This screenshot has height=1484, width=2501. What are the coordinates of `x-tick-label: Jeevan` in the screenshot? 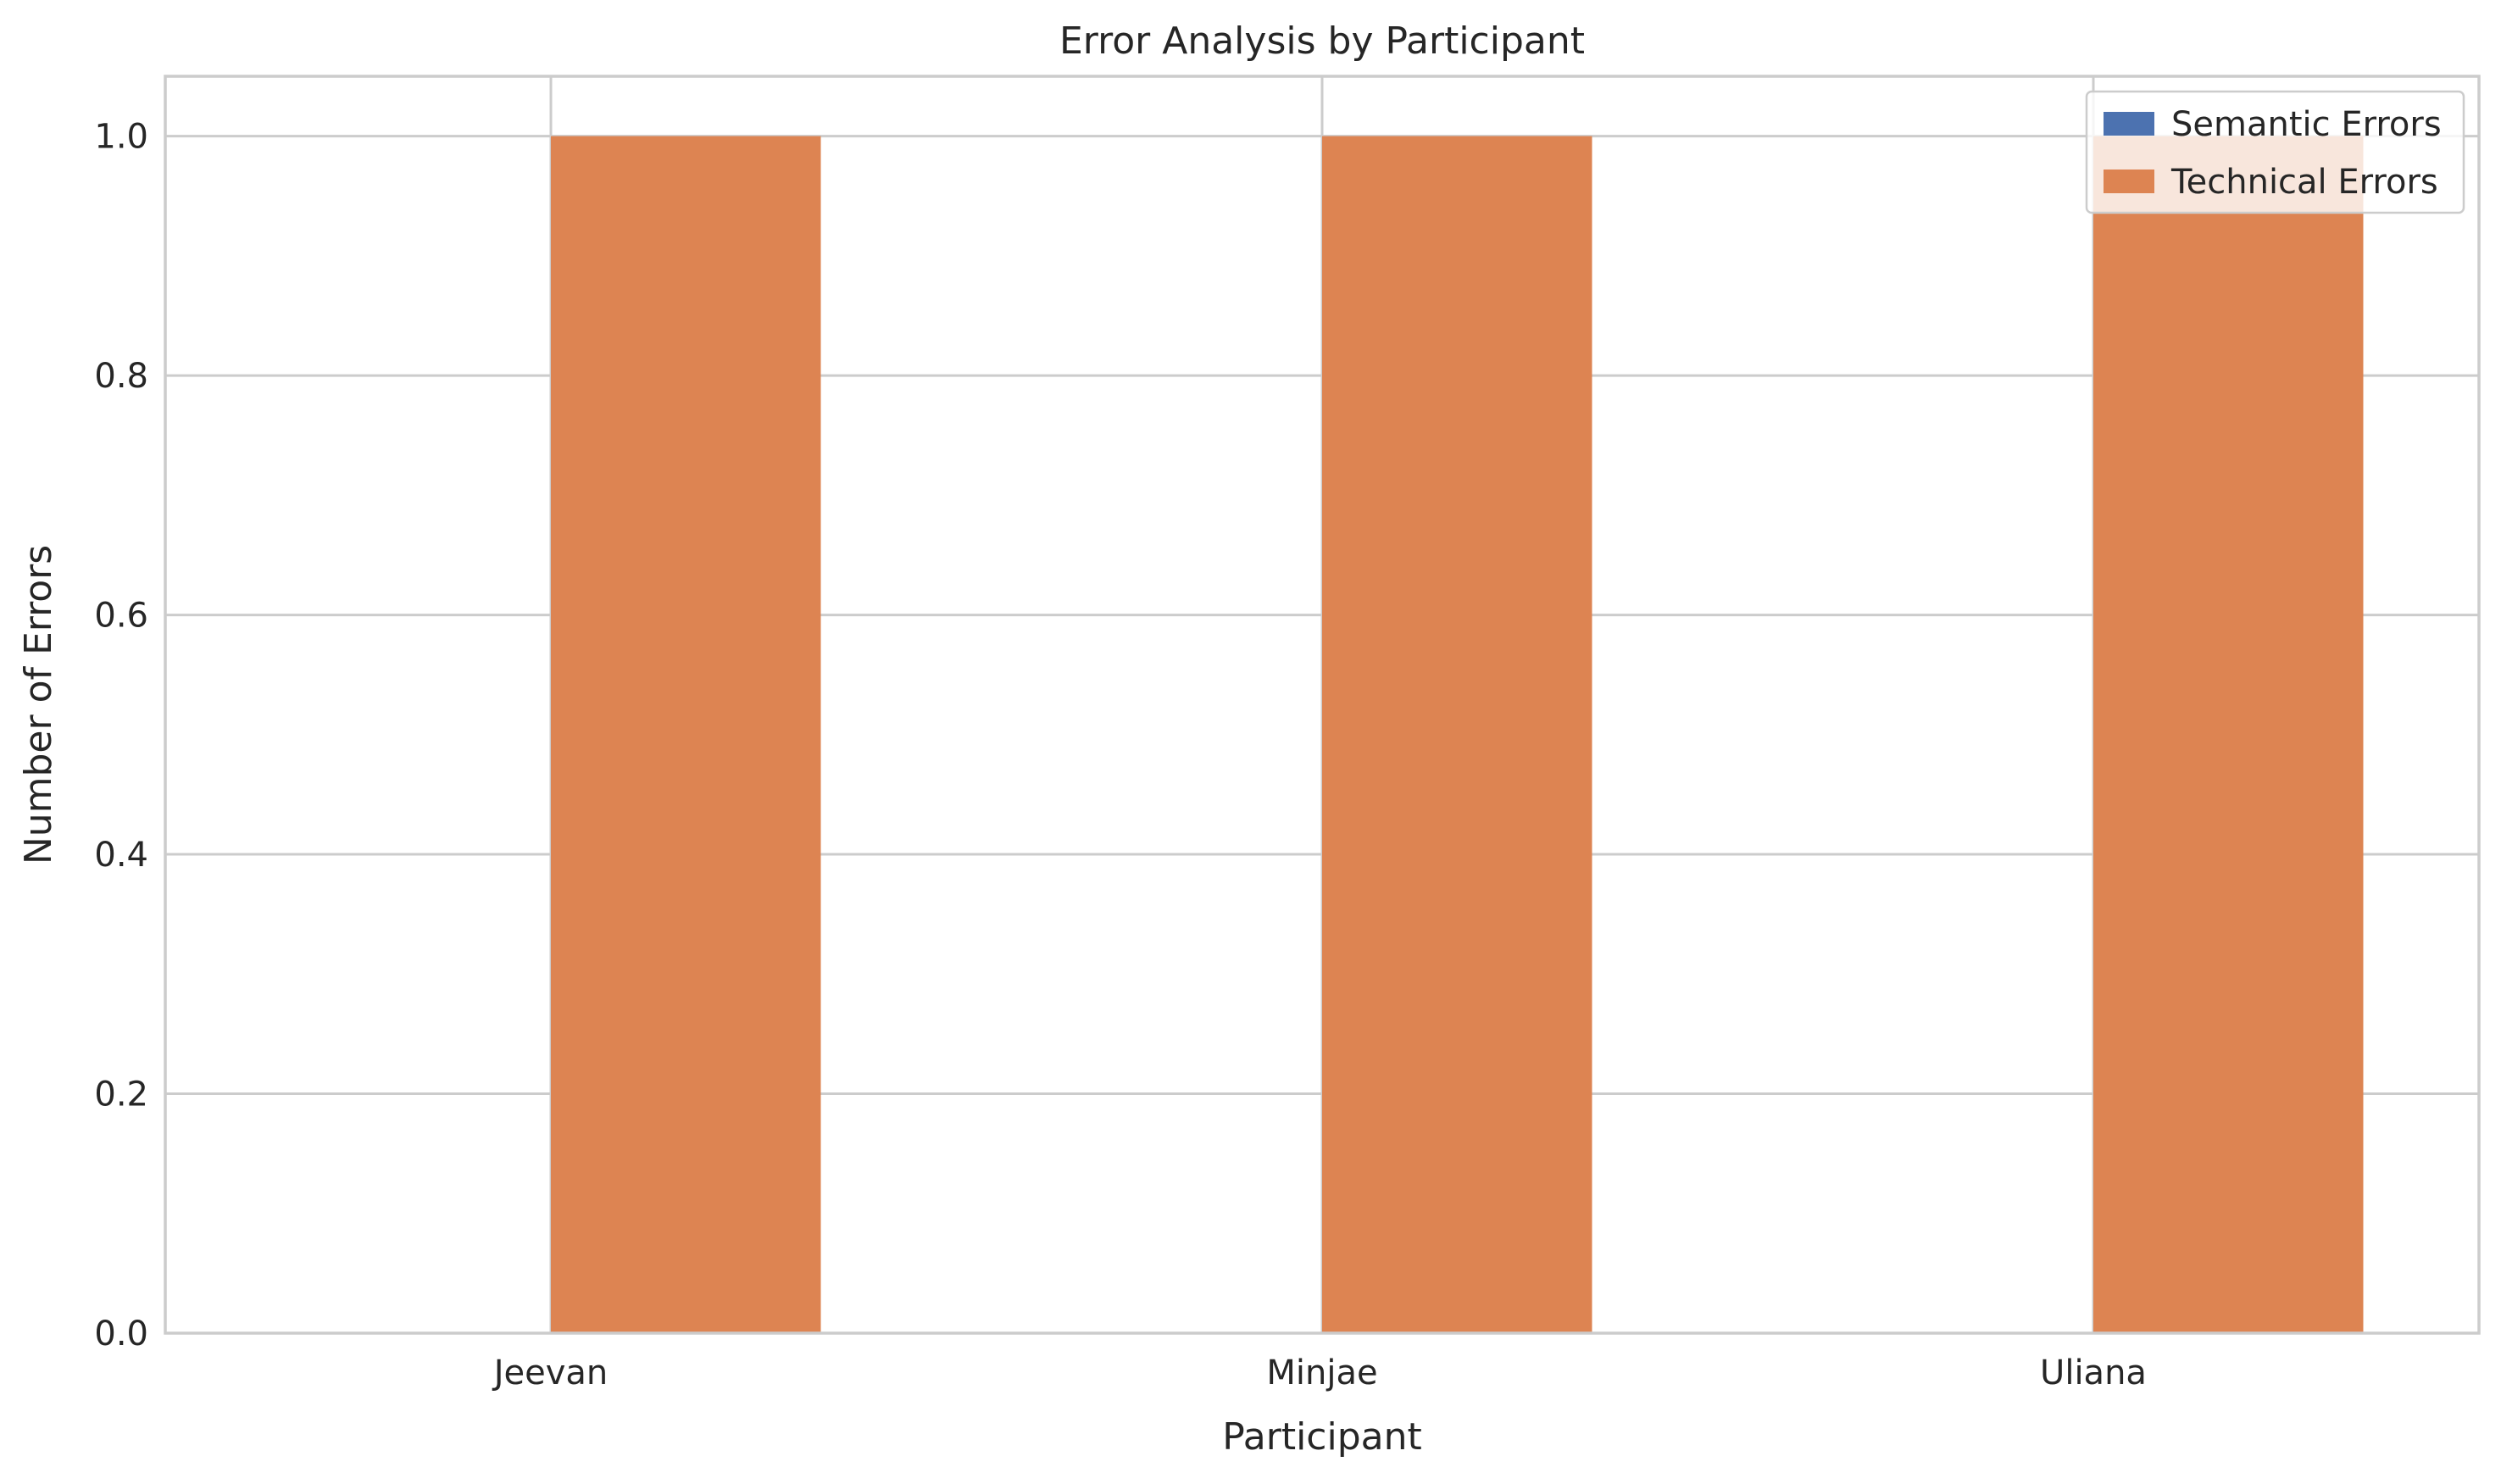 It's located at (550, 1373).